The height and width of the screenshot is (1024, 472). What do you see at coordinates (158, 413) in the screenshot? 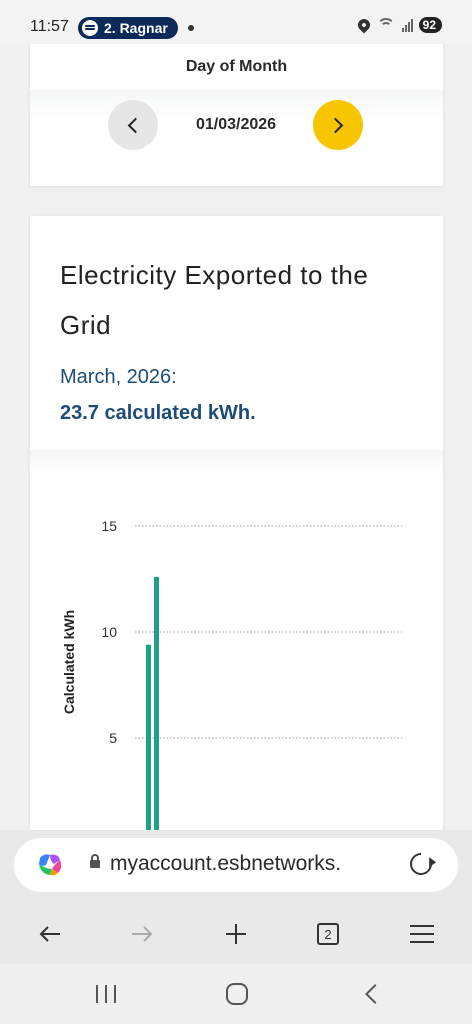
I see `total-value: 23.7 calculated kWh.` at bounding box center [158, 413].